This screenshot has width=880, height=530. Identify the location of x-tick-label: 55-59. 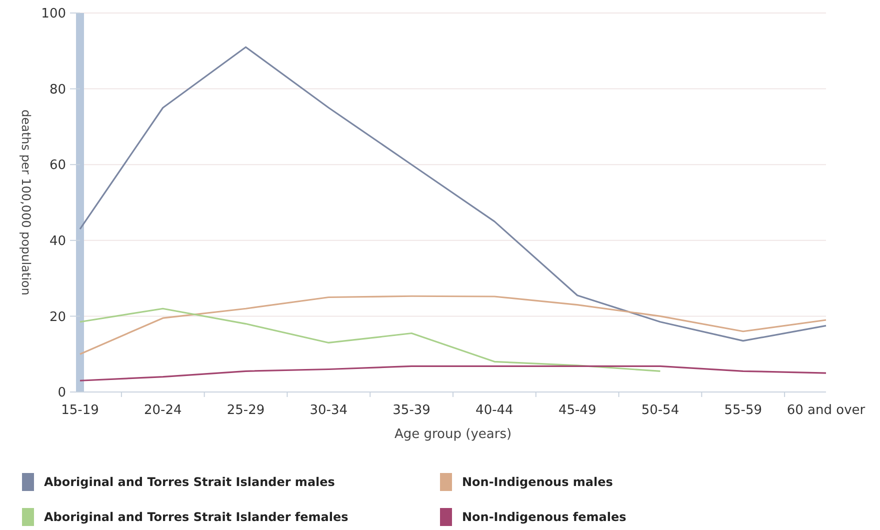
(743, 410).